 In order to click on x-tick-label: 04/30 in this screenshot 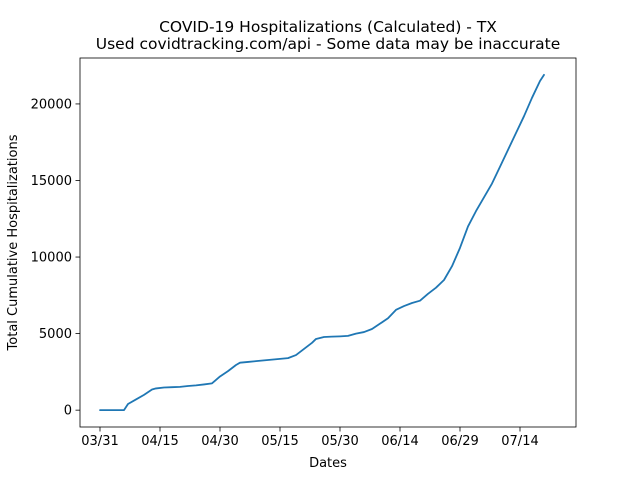, I will do `click(219, 441)`.